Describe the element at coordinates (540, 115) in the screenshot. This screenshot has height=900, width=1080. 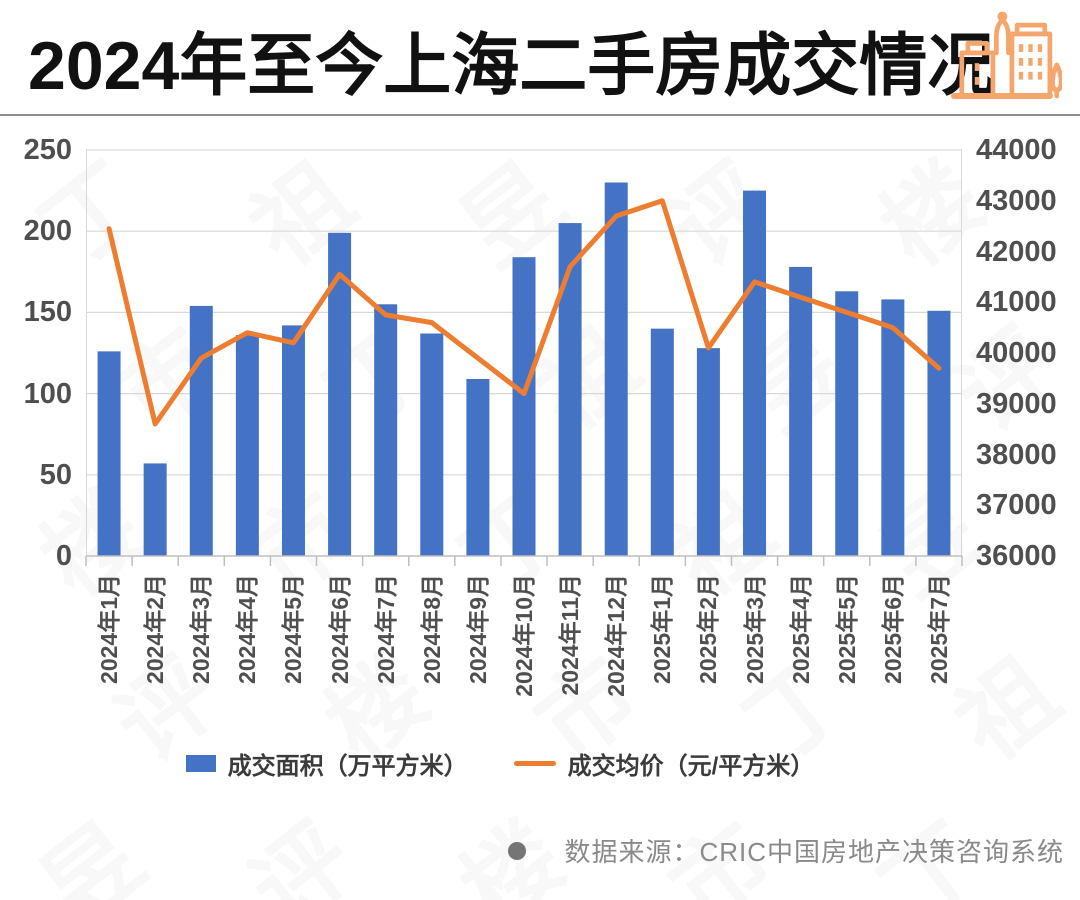
I see `header-divider` at that location.